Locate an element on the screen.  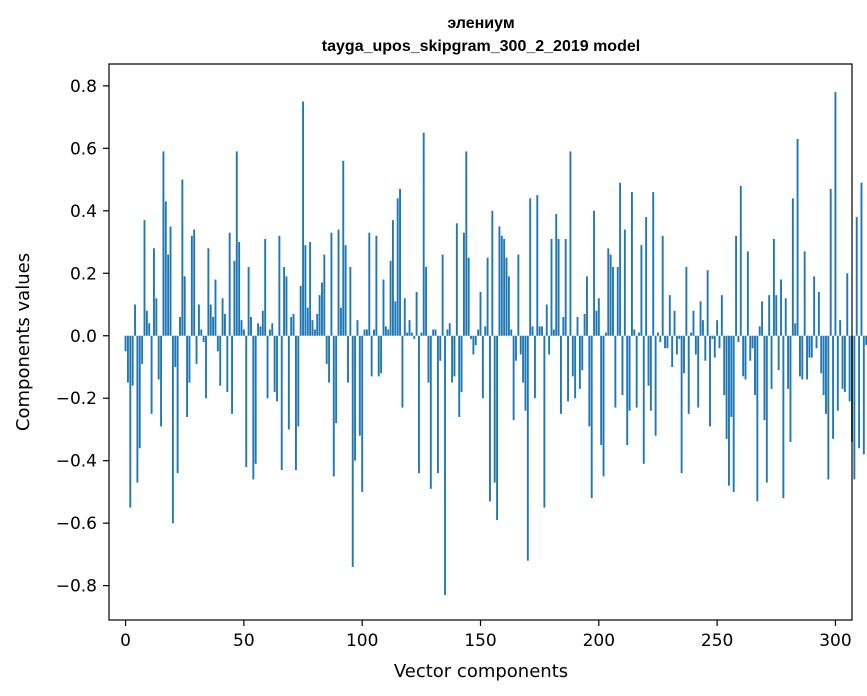
y-tick-label: −0.2 is located at coordinates (76, 399).